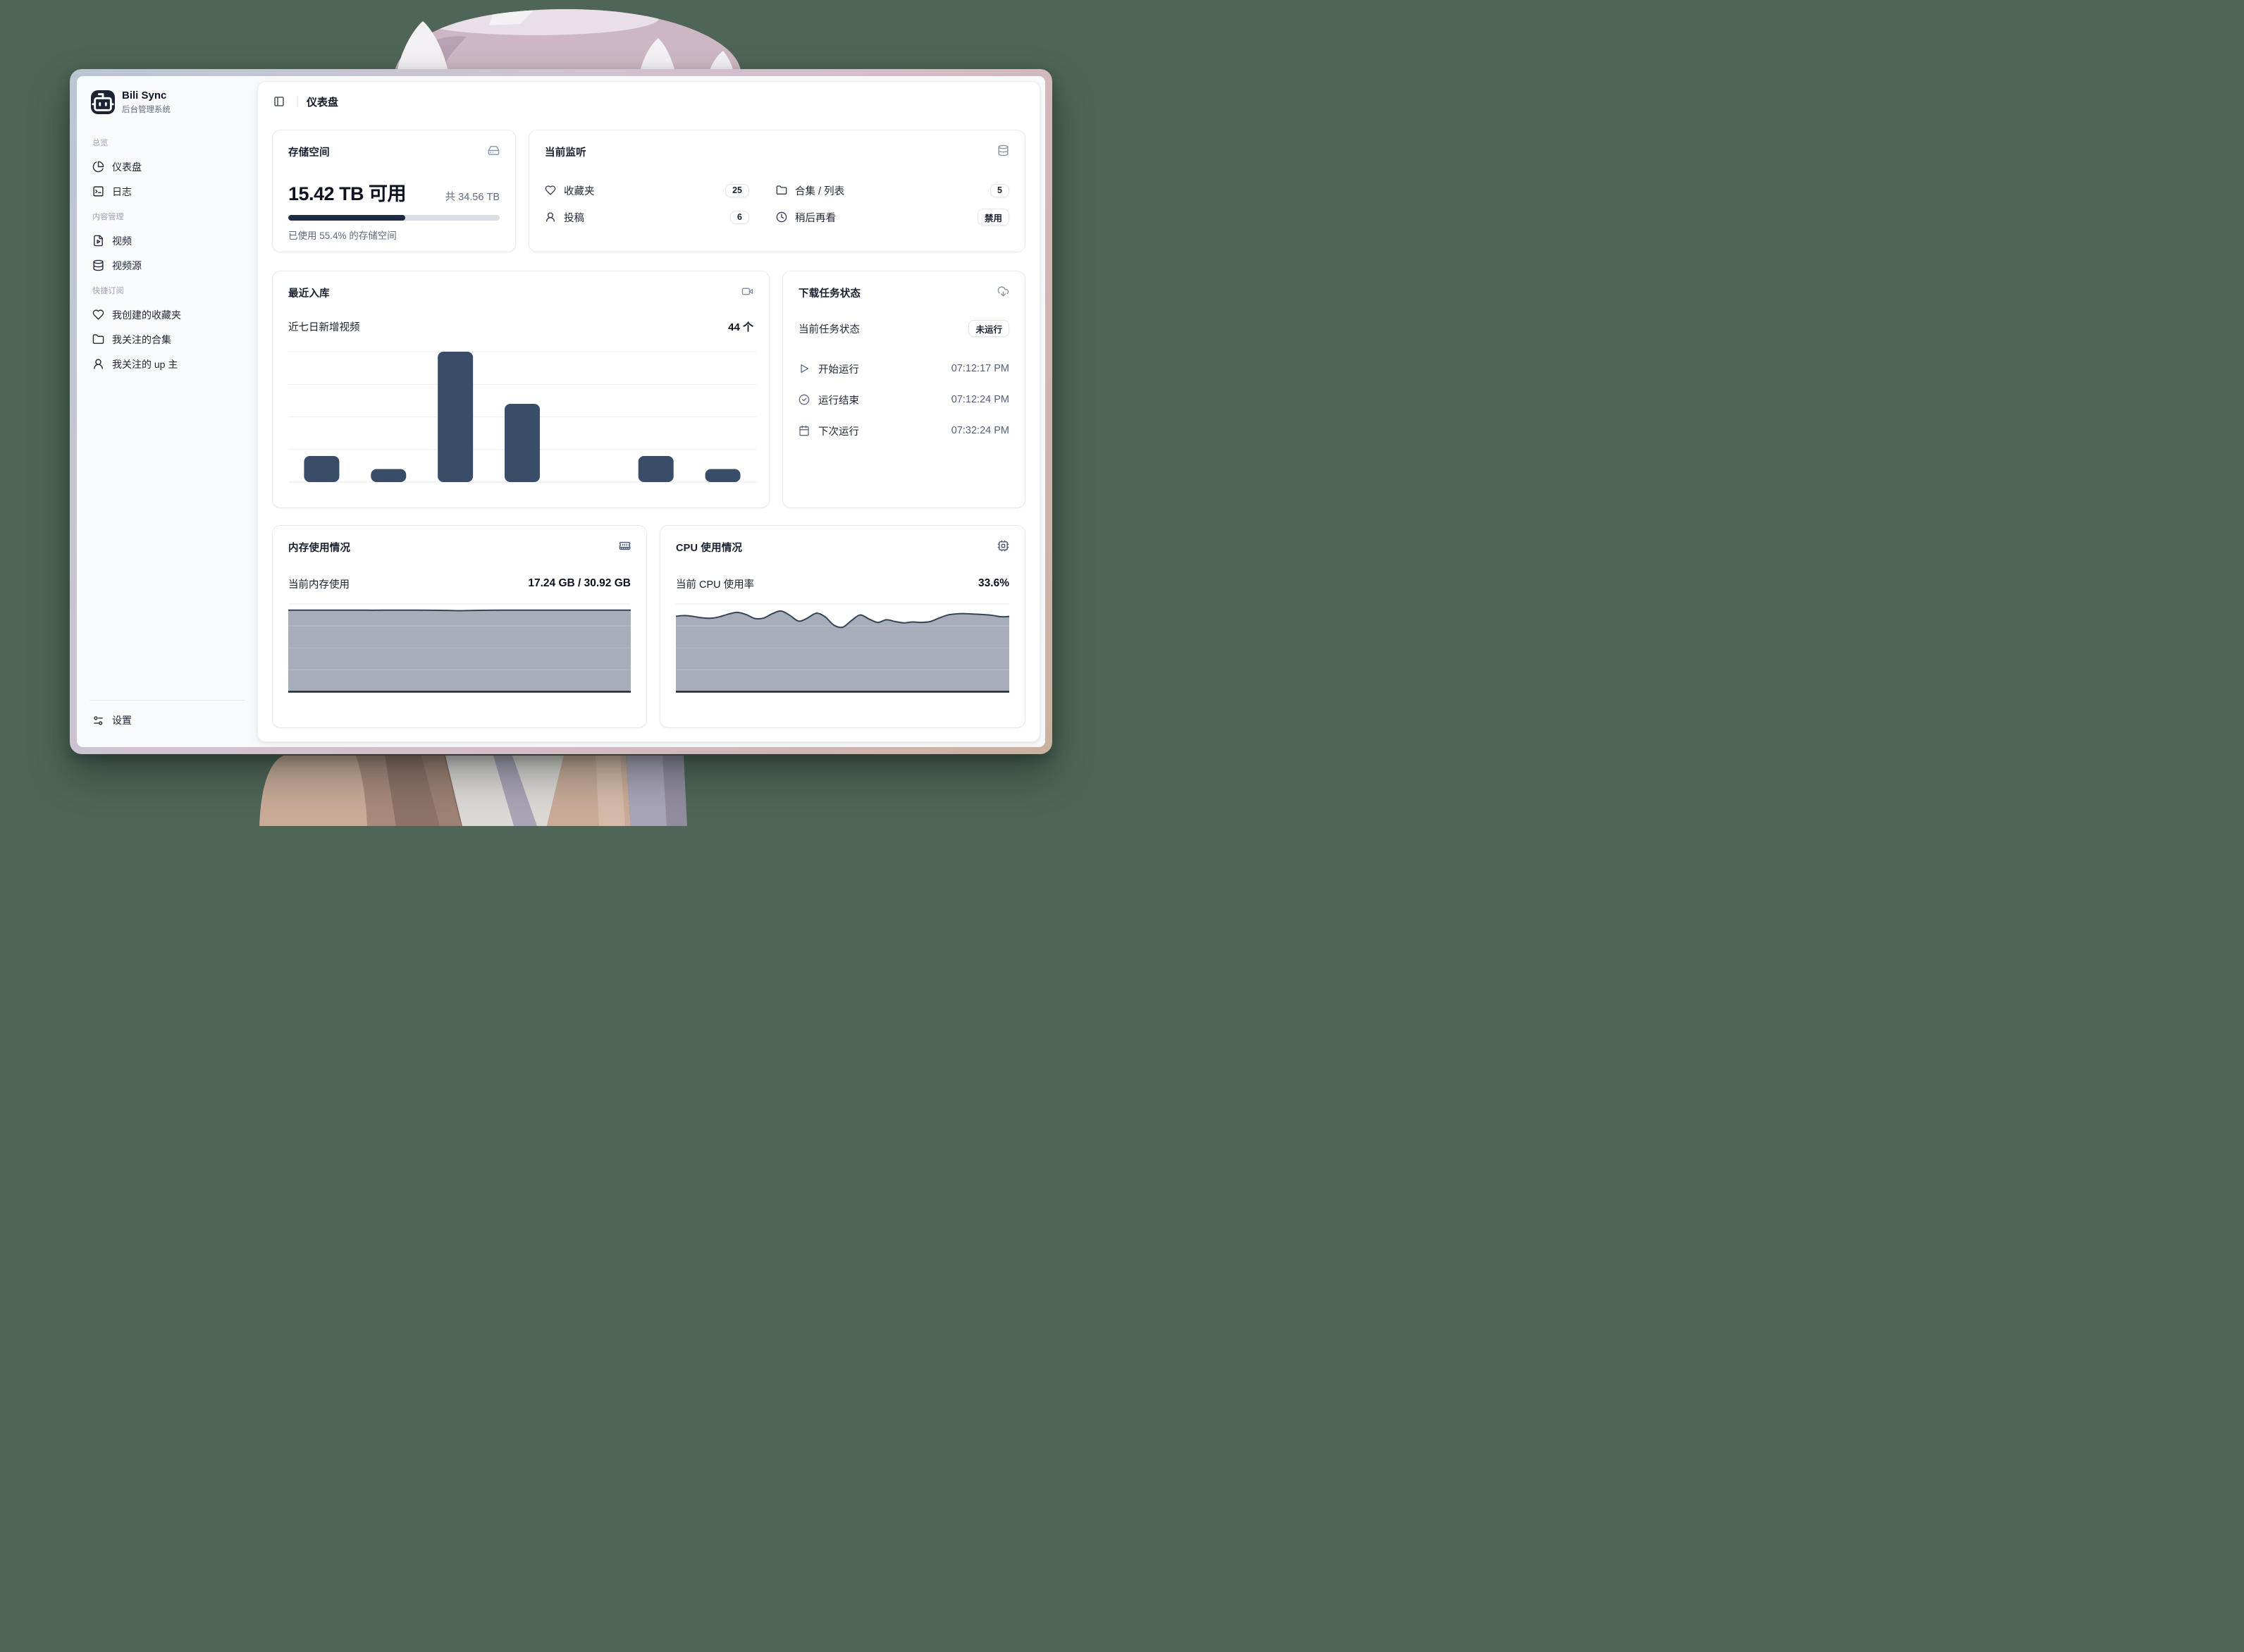 The height and width of the screenshot is (1652, 2244). I want to click on recent-additions-card: 最近入库 近七日新增视频 44 个, so click(521, 389).